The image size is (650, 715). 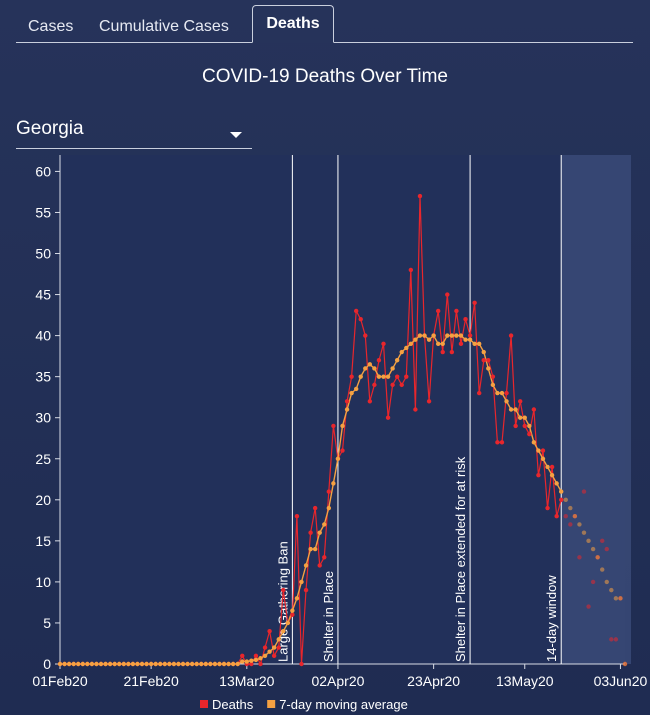 What do you see at coordinates (433, 681) in the screenshot?
I see `x-tick-label: 23Apr20` at bounding box center [433, 681].